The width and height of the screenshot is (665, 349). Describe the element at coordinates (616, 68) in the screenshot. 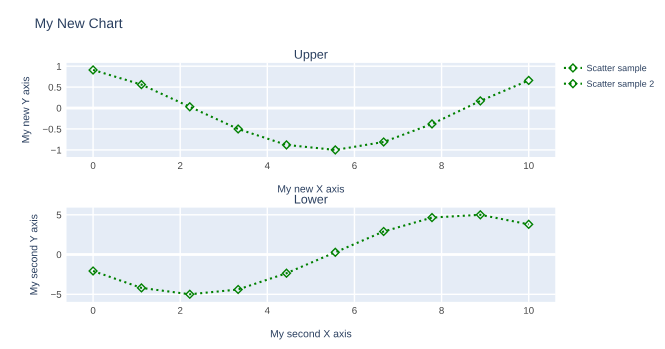

I see `legend-label: Scatter sample` at that location.